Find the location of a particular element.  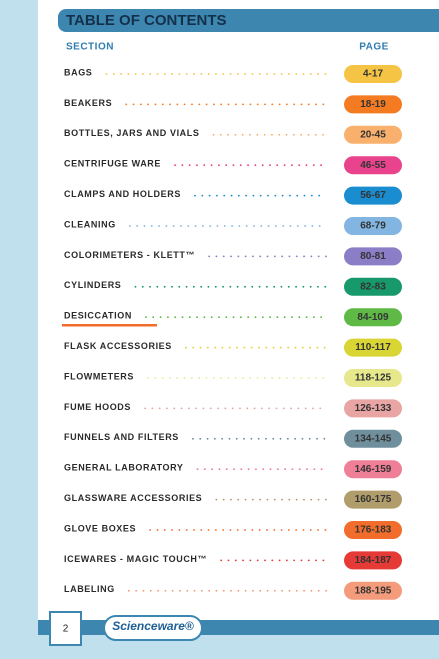

section-label: CENTRIFUGE WARE is located at coordinates (112, 164).